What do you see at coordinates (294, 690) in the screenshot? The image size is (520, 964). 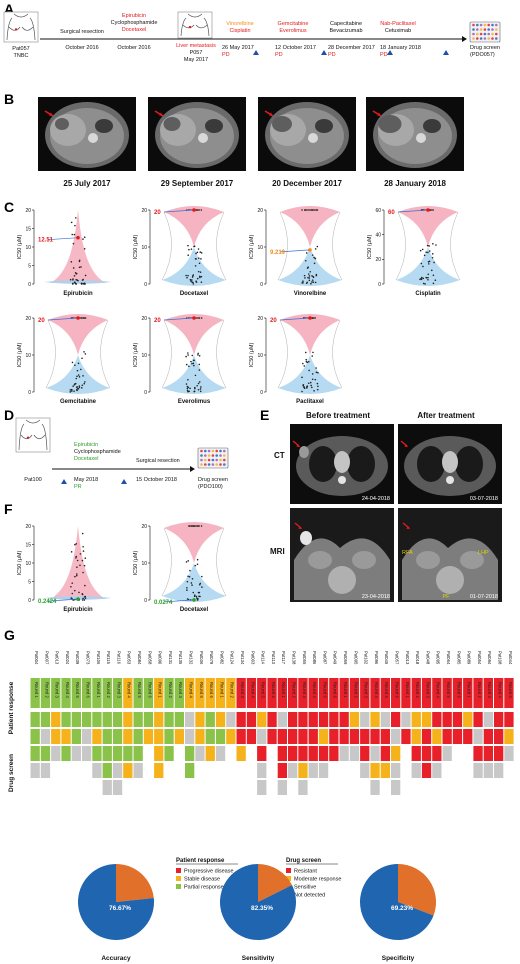 I see `round-label: Round 2` at bounding box center [294, 690].